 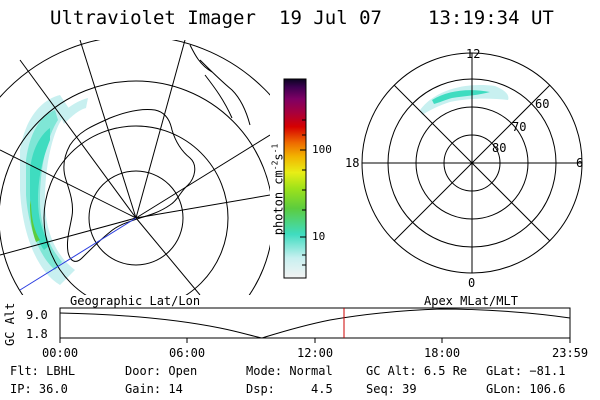 I want to click on colorbar-label-unit: photon cm, so click(x=278, y=203).